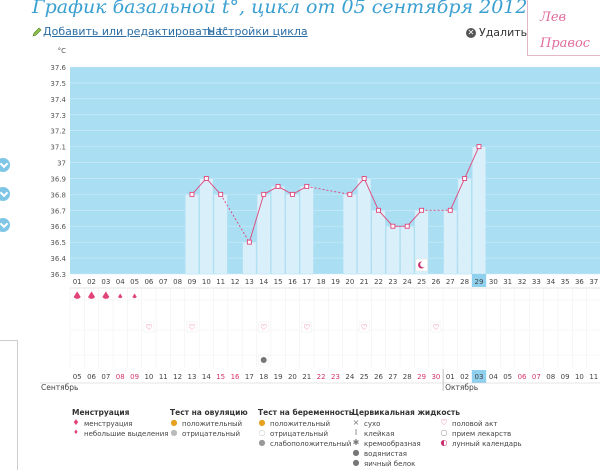  Describe the element at coordinates (235, 218) in the screenshot. I see `temp-line-dashed` at that location.